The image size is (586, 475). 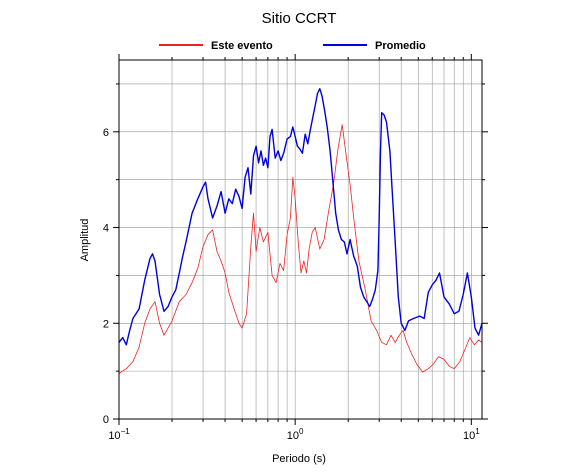 I want to click on legend-label: Promedio, so click(x=400, y=46).